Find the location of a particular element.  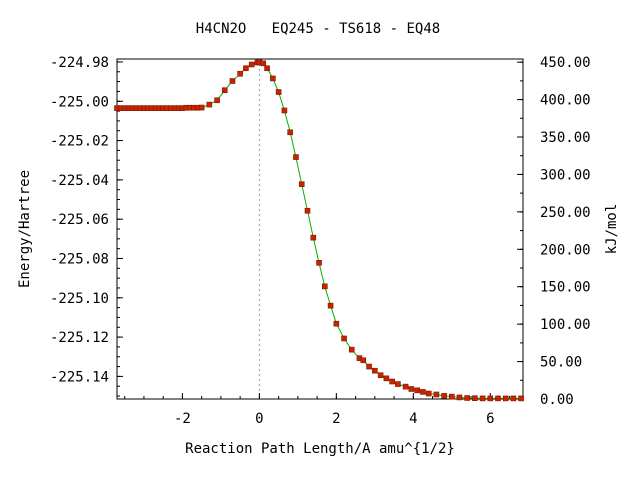

y-tick-label: -225.00 is located at coordinates (79, 102).